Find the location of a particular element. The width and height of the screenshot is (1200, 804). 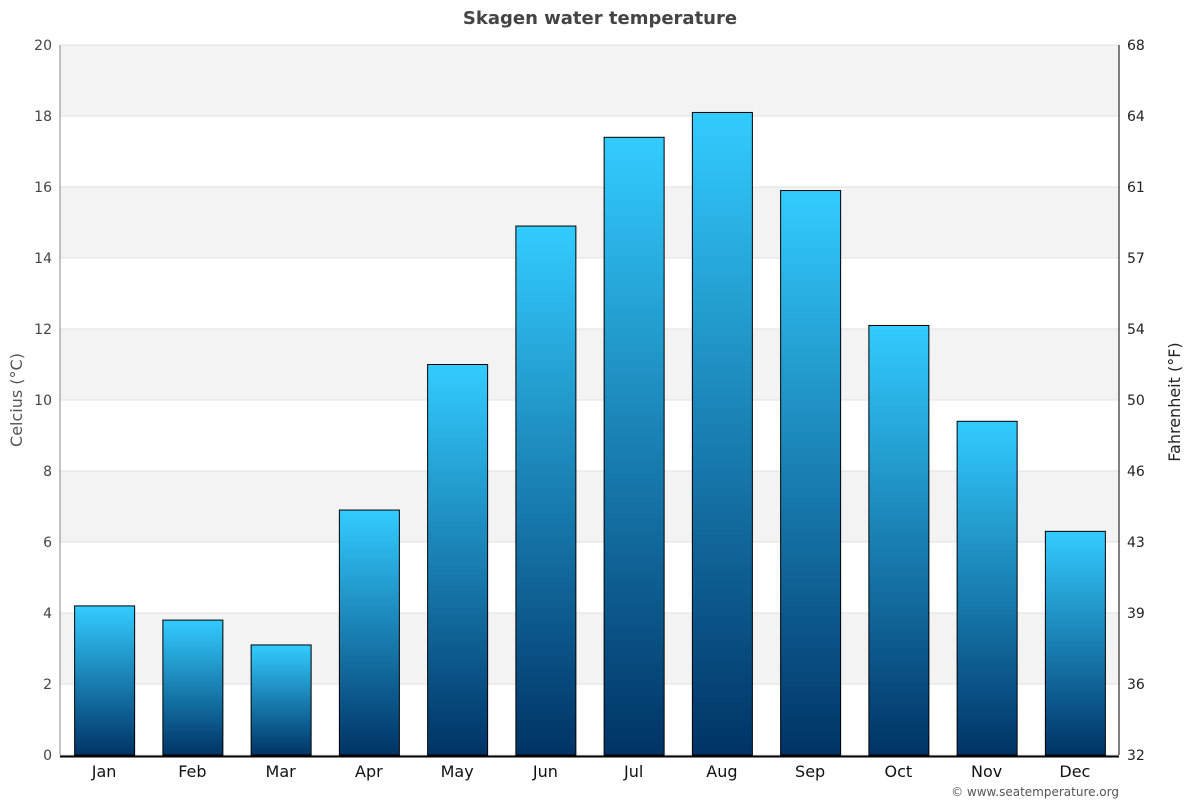

y-tick-label: 10 is located at coordinates (43, 401).